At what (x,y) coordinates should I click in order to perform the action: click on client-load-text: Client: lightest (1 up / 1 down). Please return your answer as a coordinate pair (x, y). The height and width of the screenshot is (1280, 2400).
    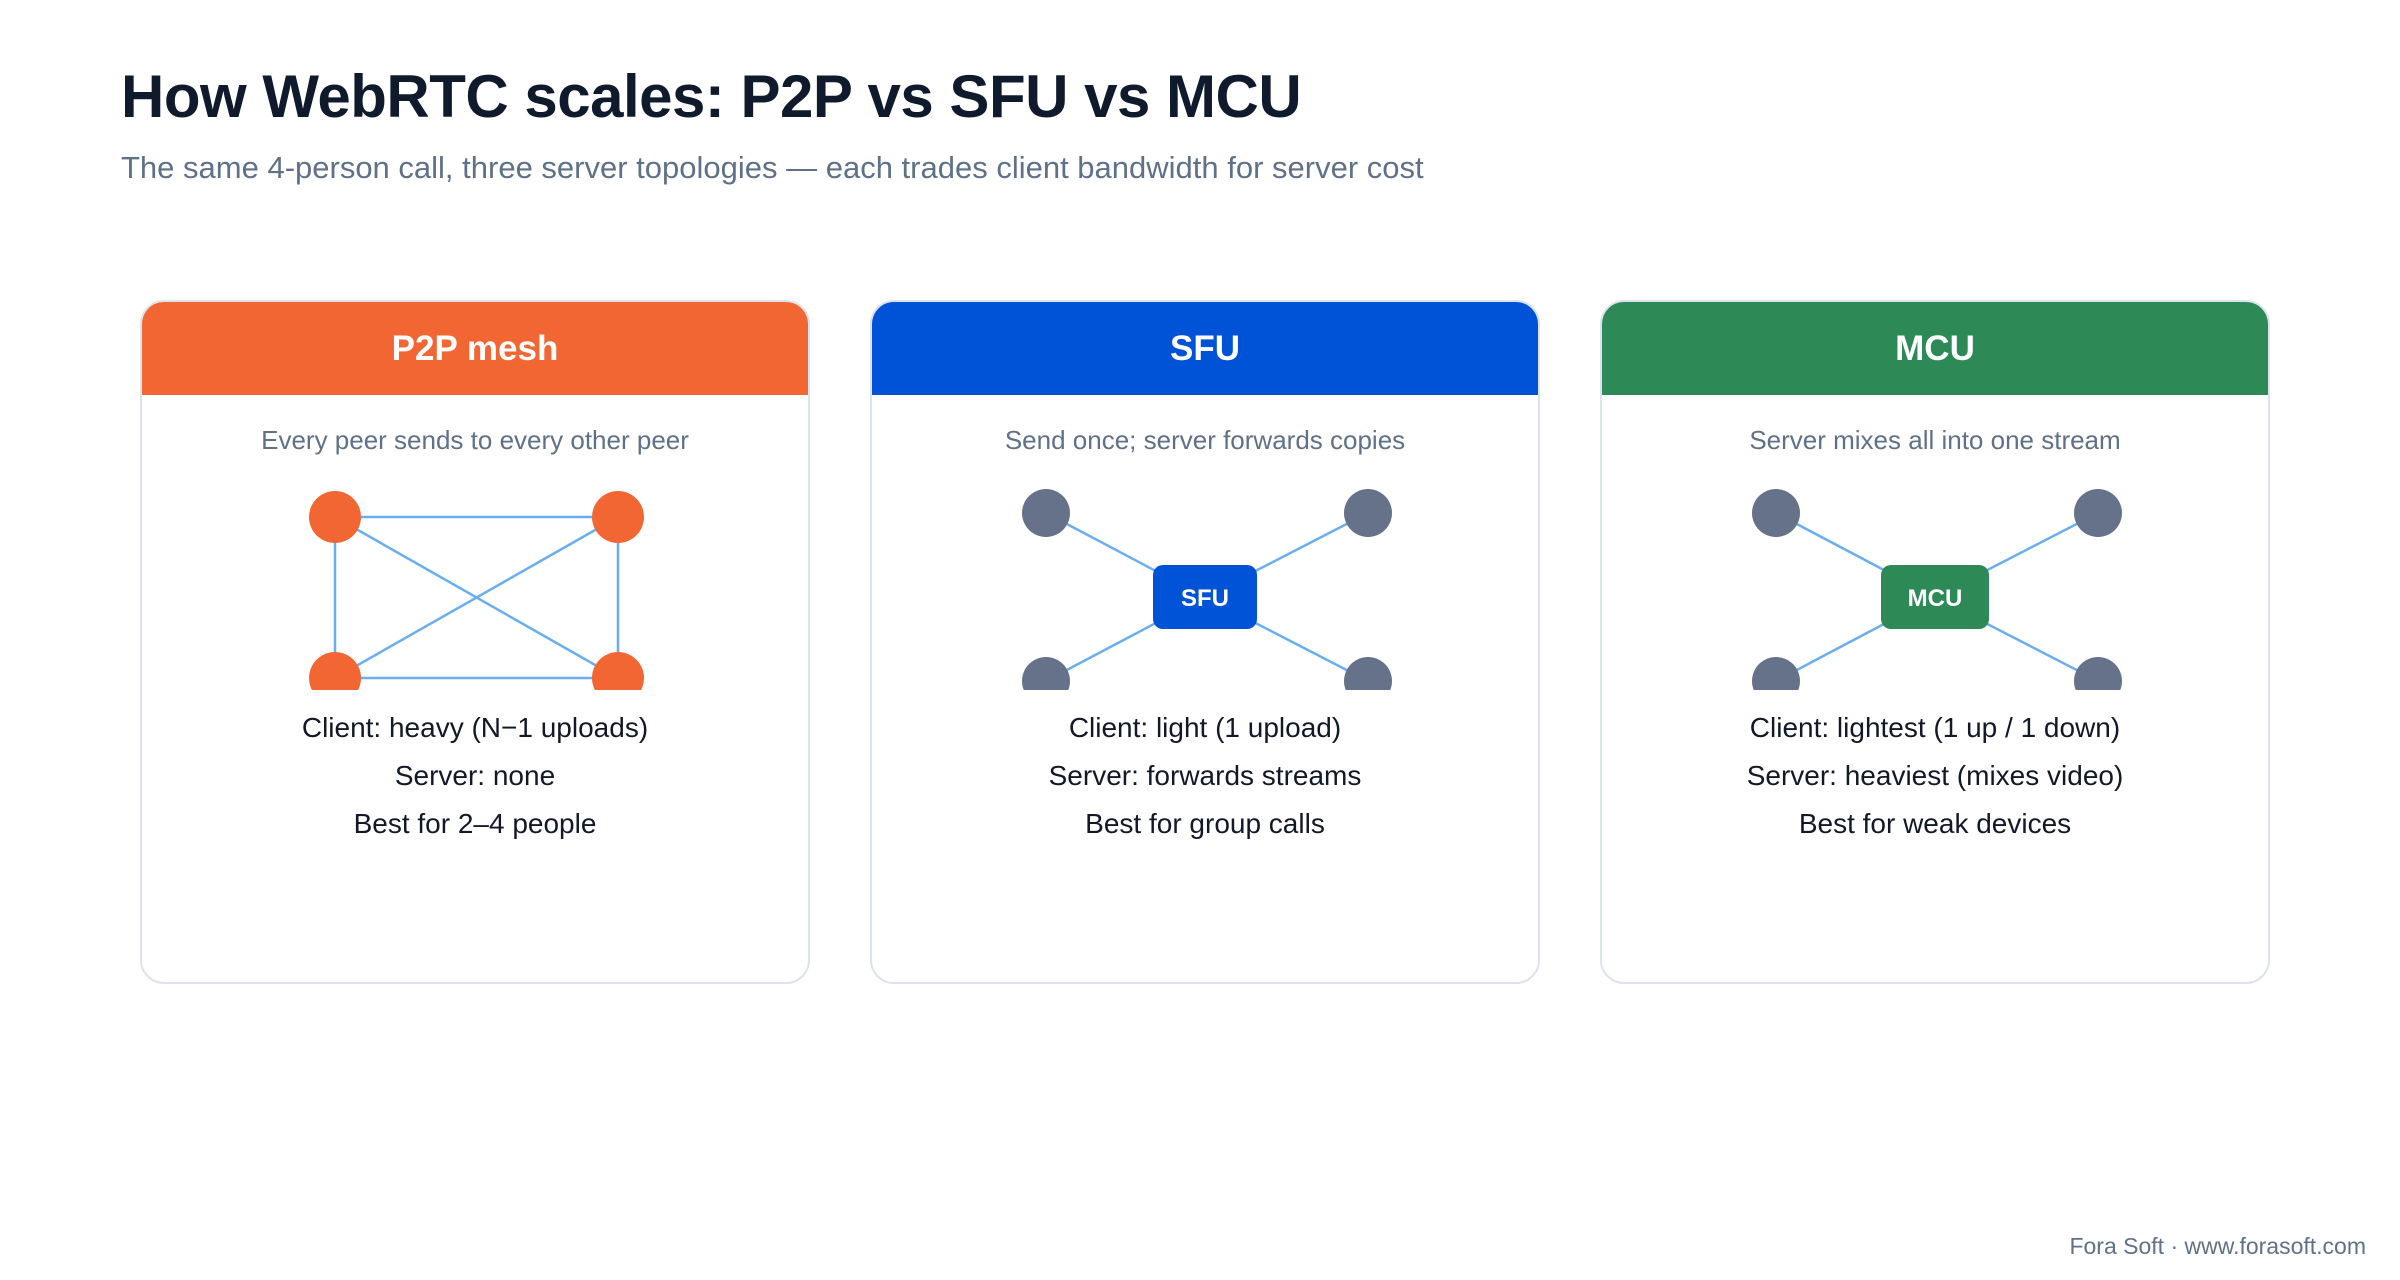
    Looking at the image, I should click on (1935, 727).